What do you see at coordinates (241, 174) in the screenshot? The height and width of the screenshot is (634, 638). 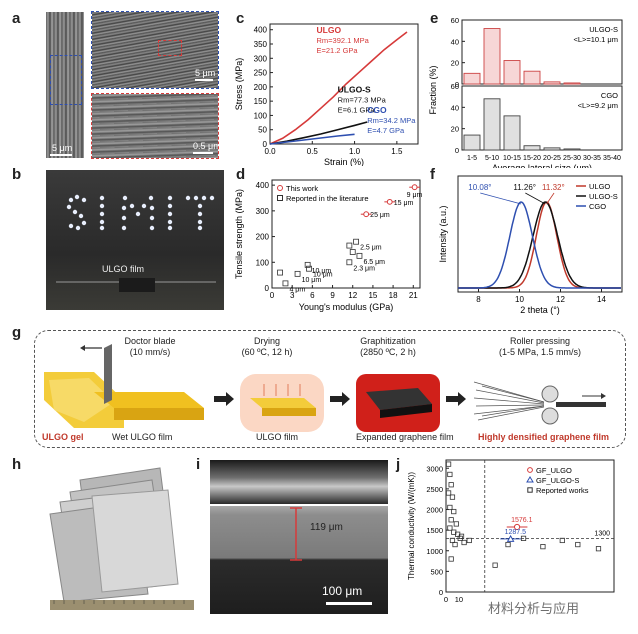 I see `panel-d-label: d` at bounding box center [241, 174].